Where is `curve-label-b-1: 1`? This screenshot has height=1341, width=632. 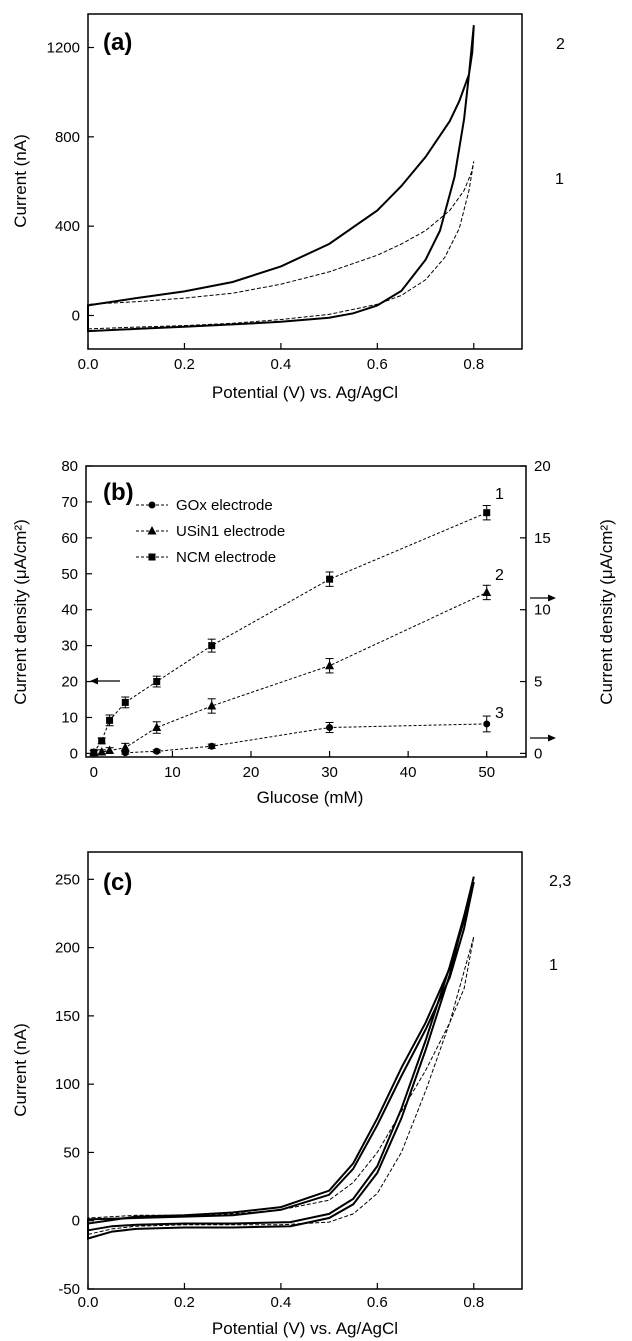
curve-label-b-1: 1 is located at coordinates (499, 494).